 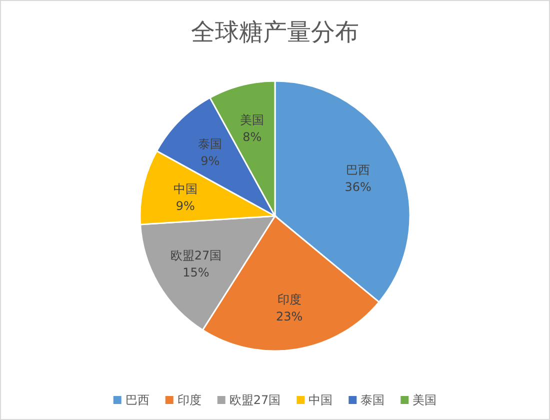 I want to click on slice-label: 印度, so click(x=289, y=299).